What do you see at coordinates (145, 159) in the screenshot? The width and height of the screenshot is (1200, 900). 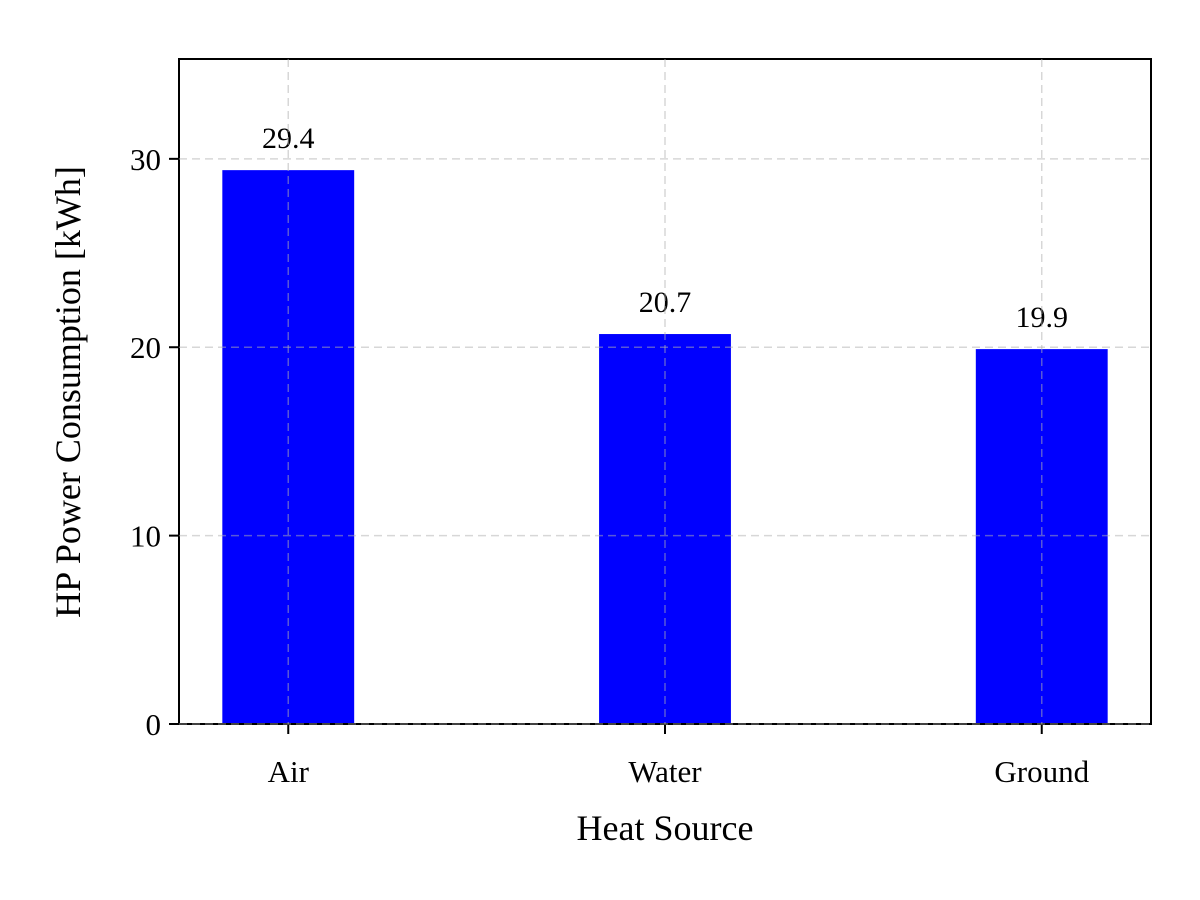 I see `y-tick-label: 30` at bounding box center [145, 159].